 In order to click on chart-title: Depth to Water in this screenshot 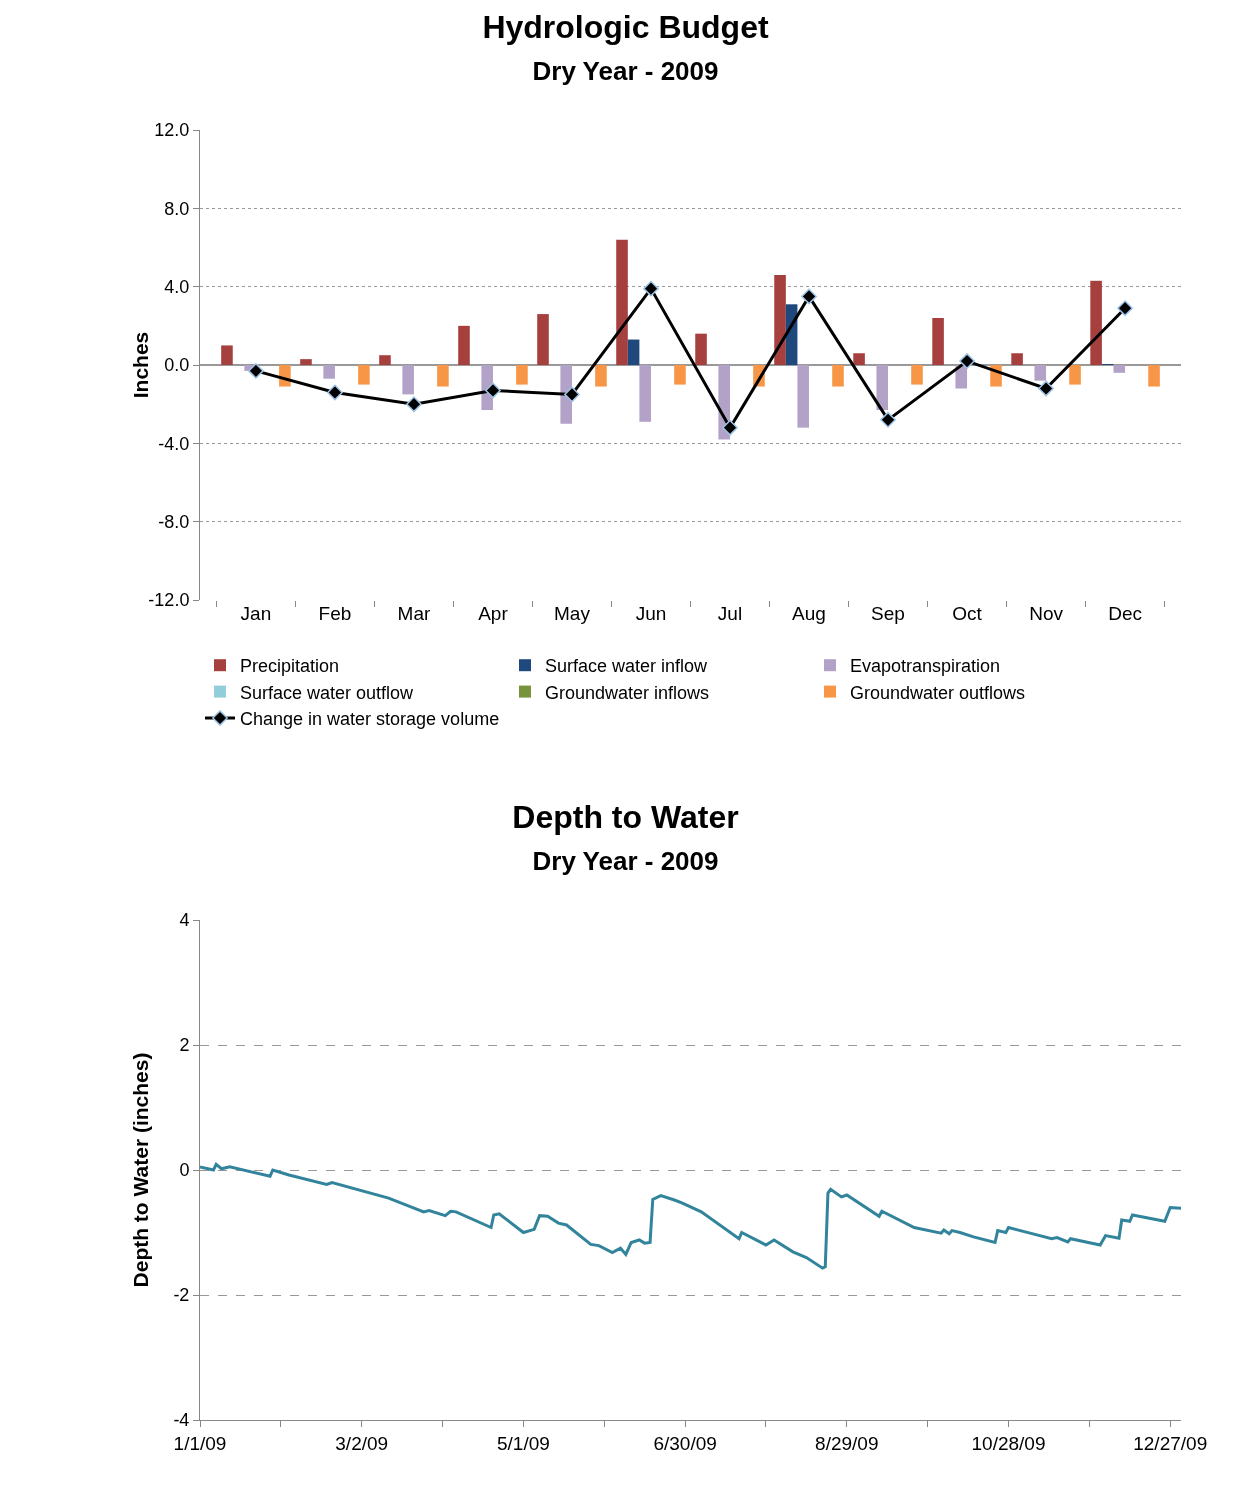, I will do `click(625, 817)`.